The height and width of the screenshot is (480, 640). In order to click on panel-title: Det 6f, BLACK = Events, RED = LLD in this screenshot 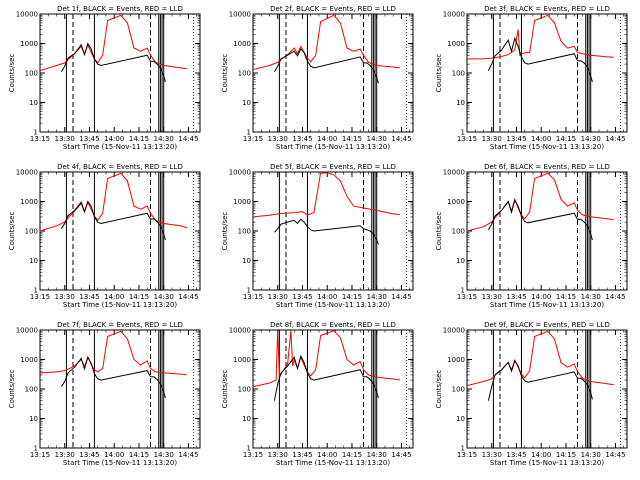, I will do `click(547, 167)`.